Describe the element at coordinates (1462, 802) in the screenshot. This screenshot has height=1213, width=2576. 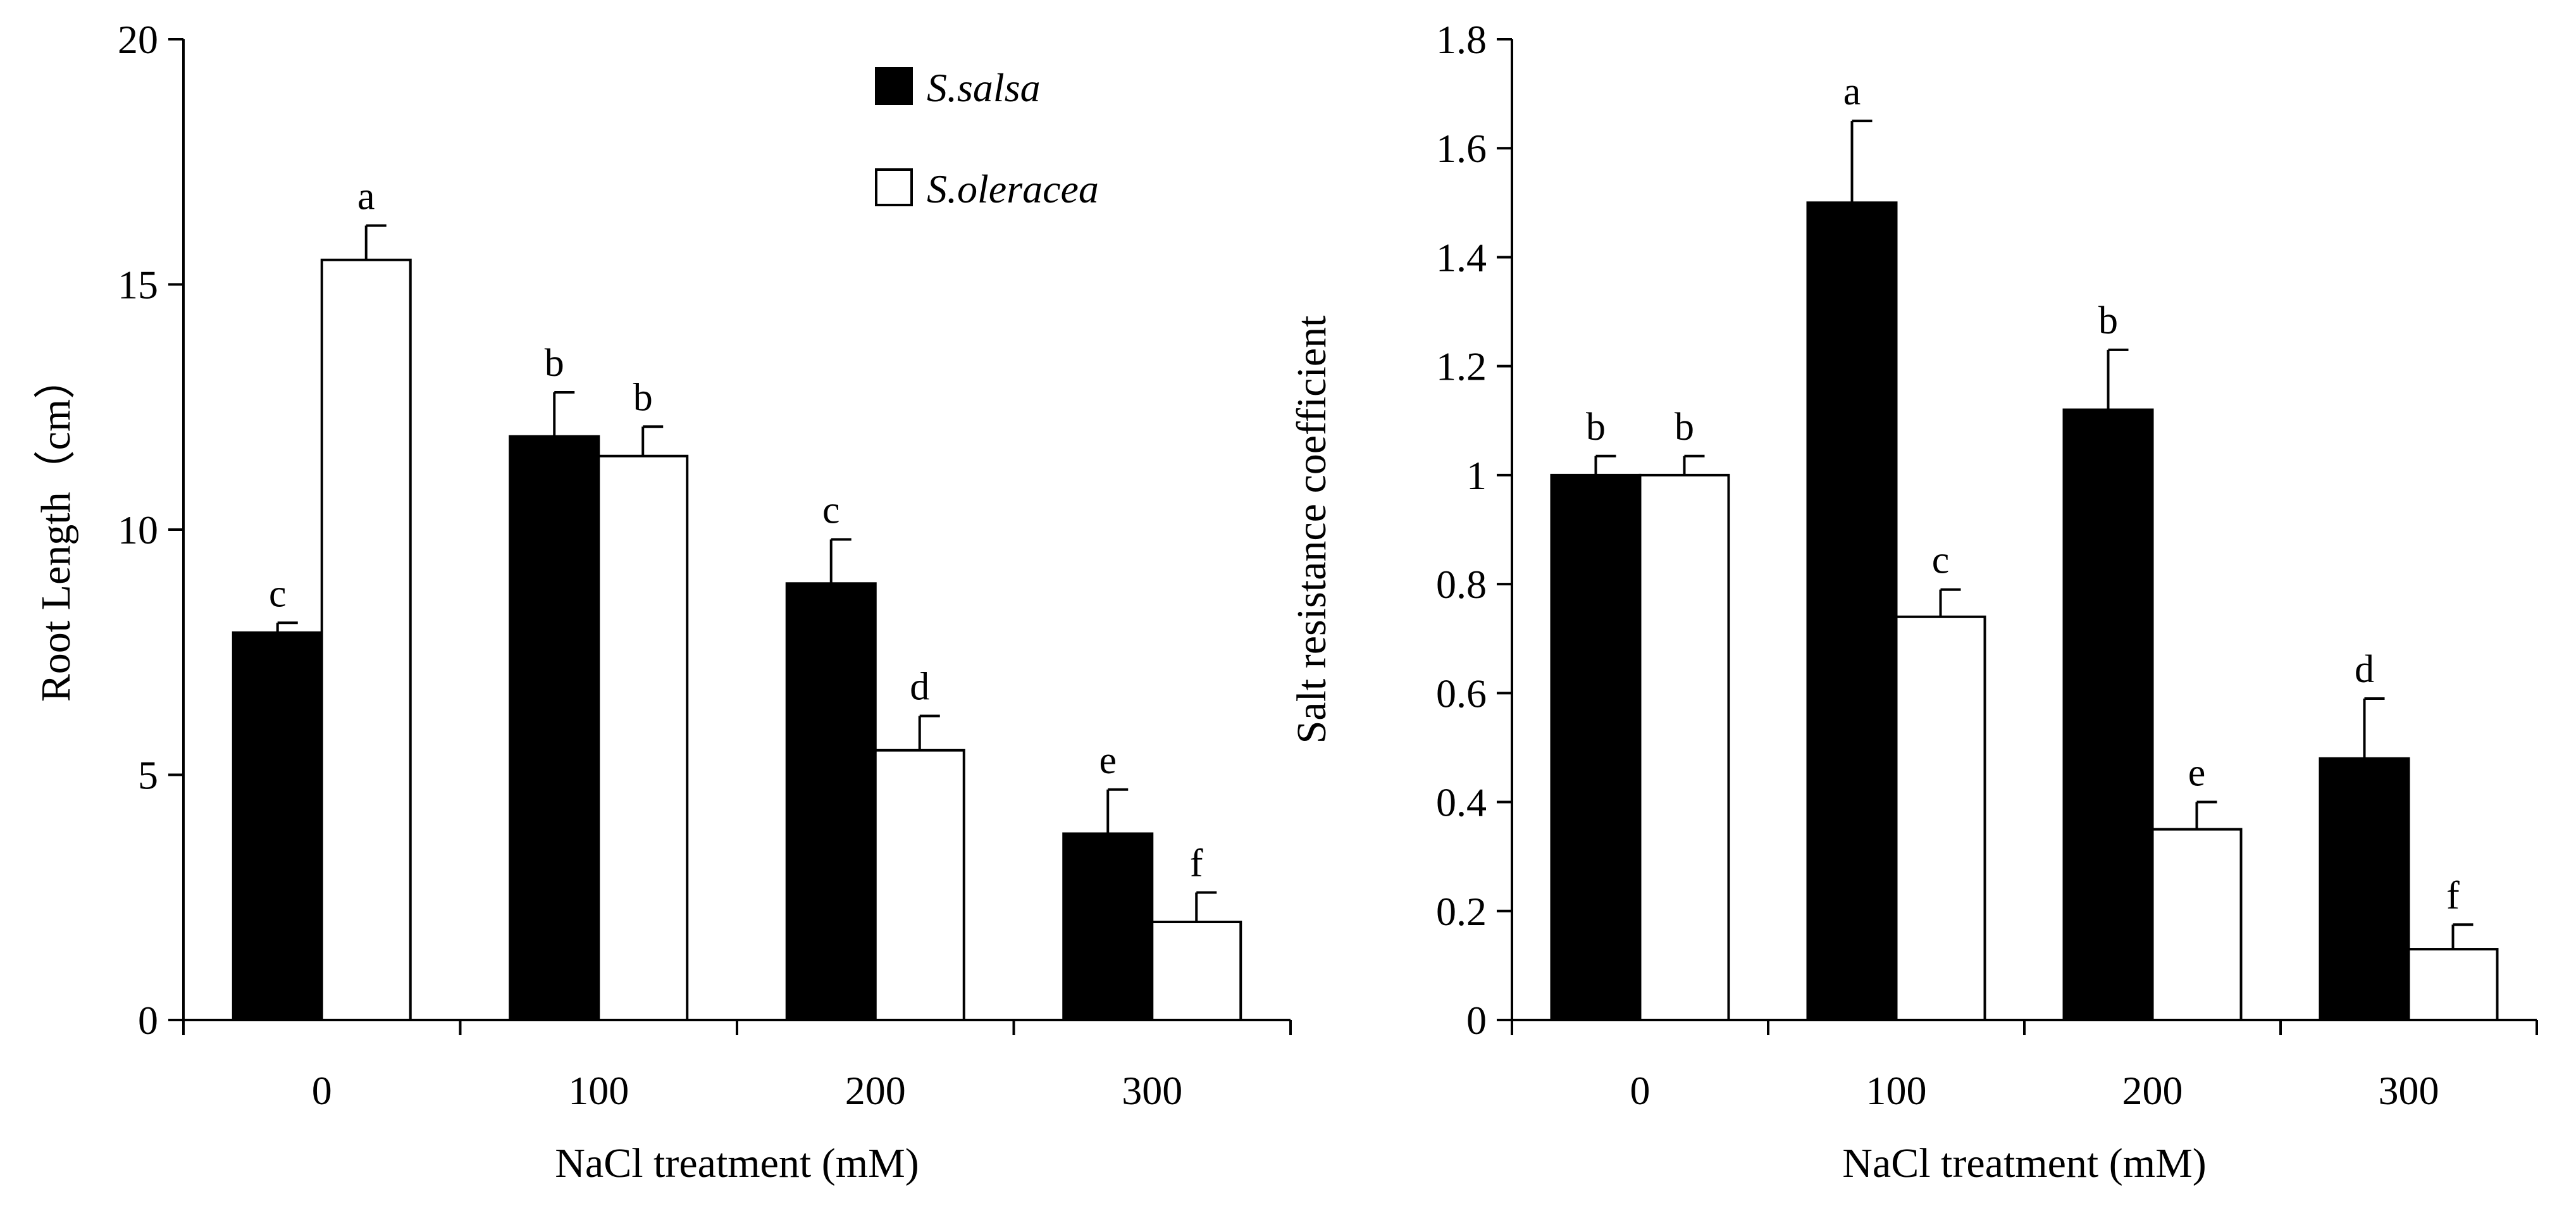
I see `y-tick-label: 0.4` at that location.